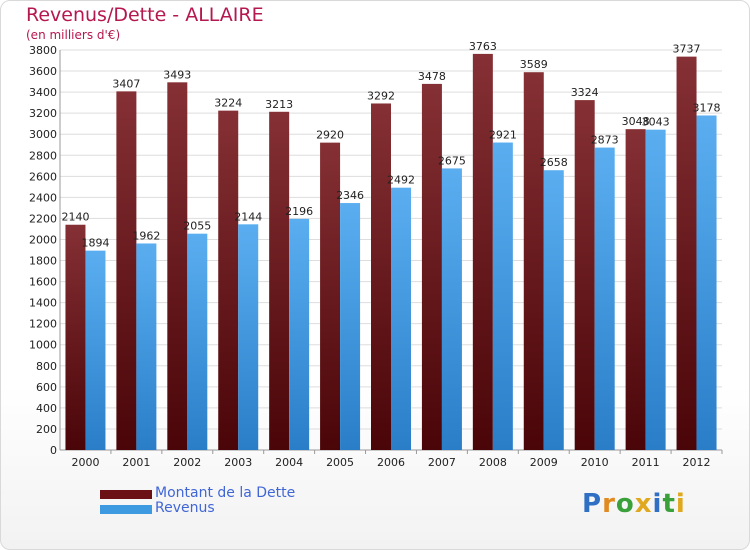 The height and width of the screenshot is (550, 750). What do you see at coordinates (503, 135) in the screenshot?
I see `data-label-revenus: 2921` at bounding box center [503, 135].